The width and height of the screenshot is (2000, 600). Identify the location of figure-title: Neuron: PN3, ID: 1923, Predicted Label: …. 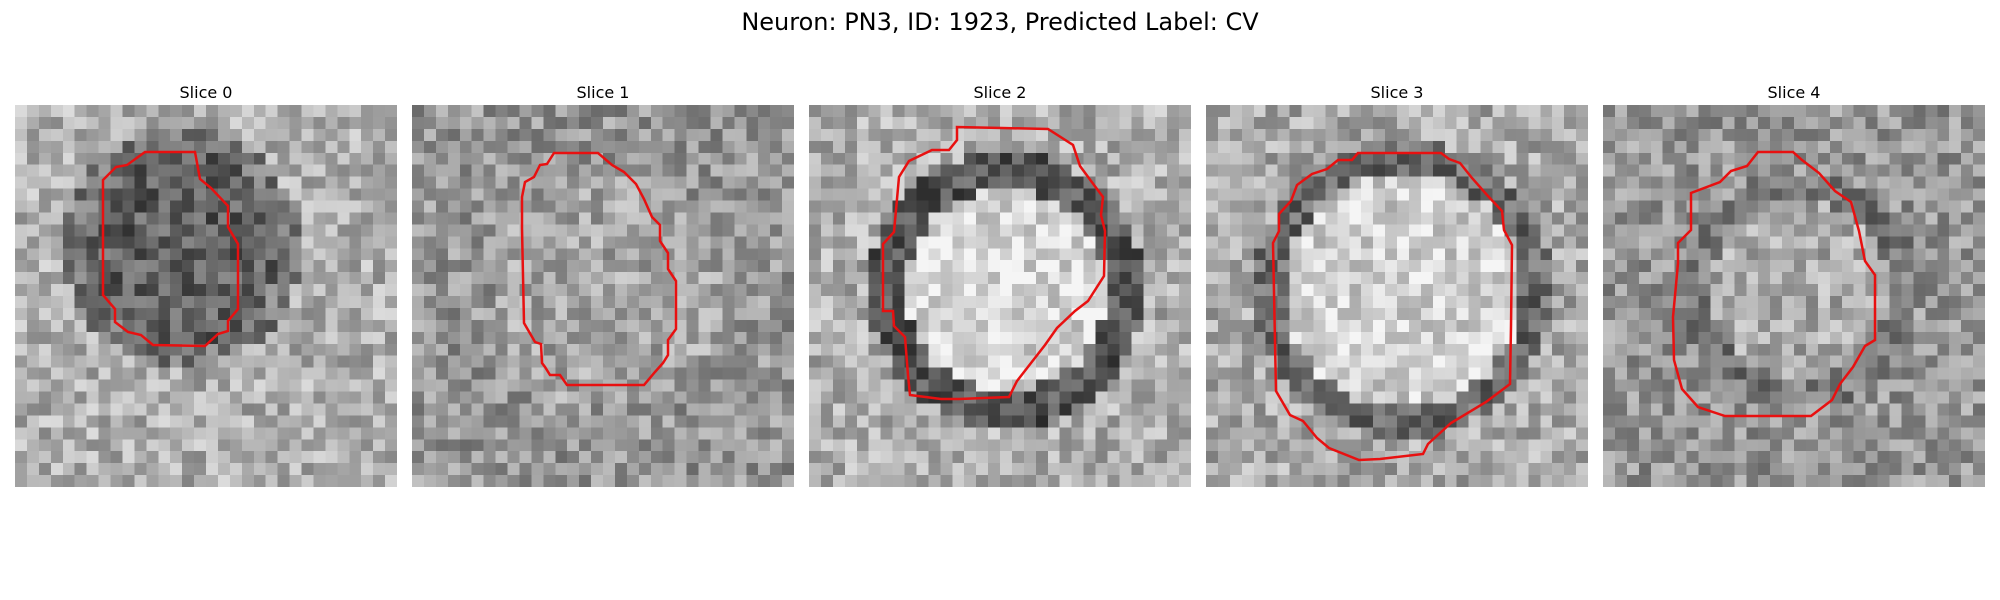
(1000, 22).